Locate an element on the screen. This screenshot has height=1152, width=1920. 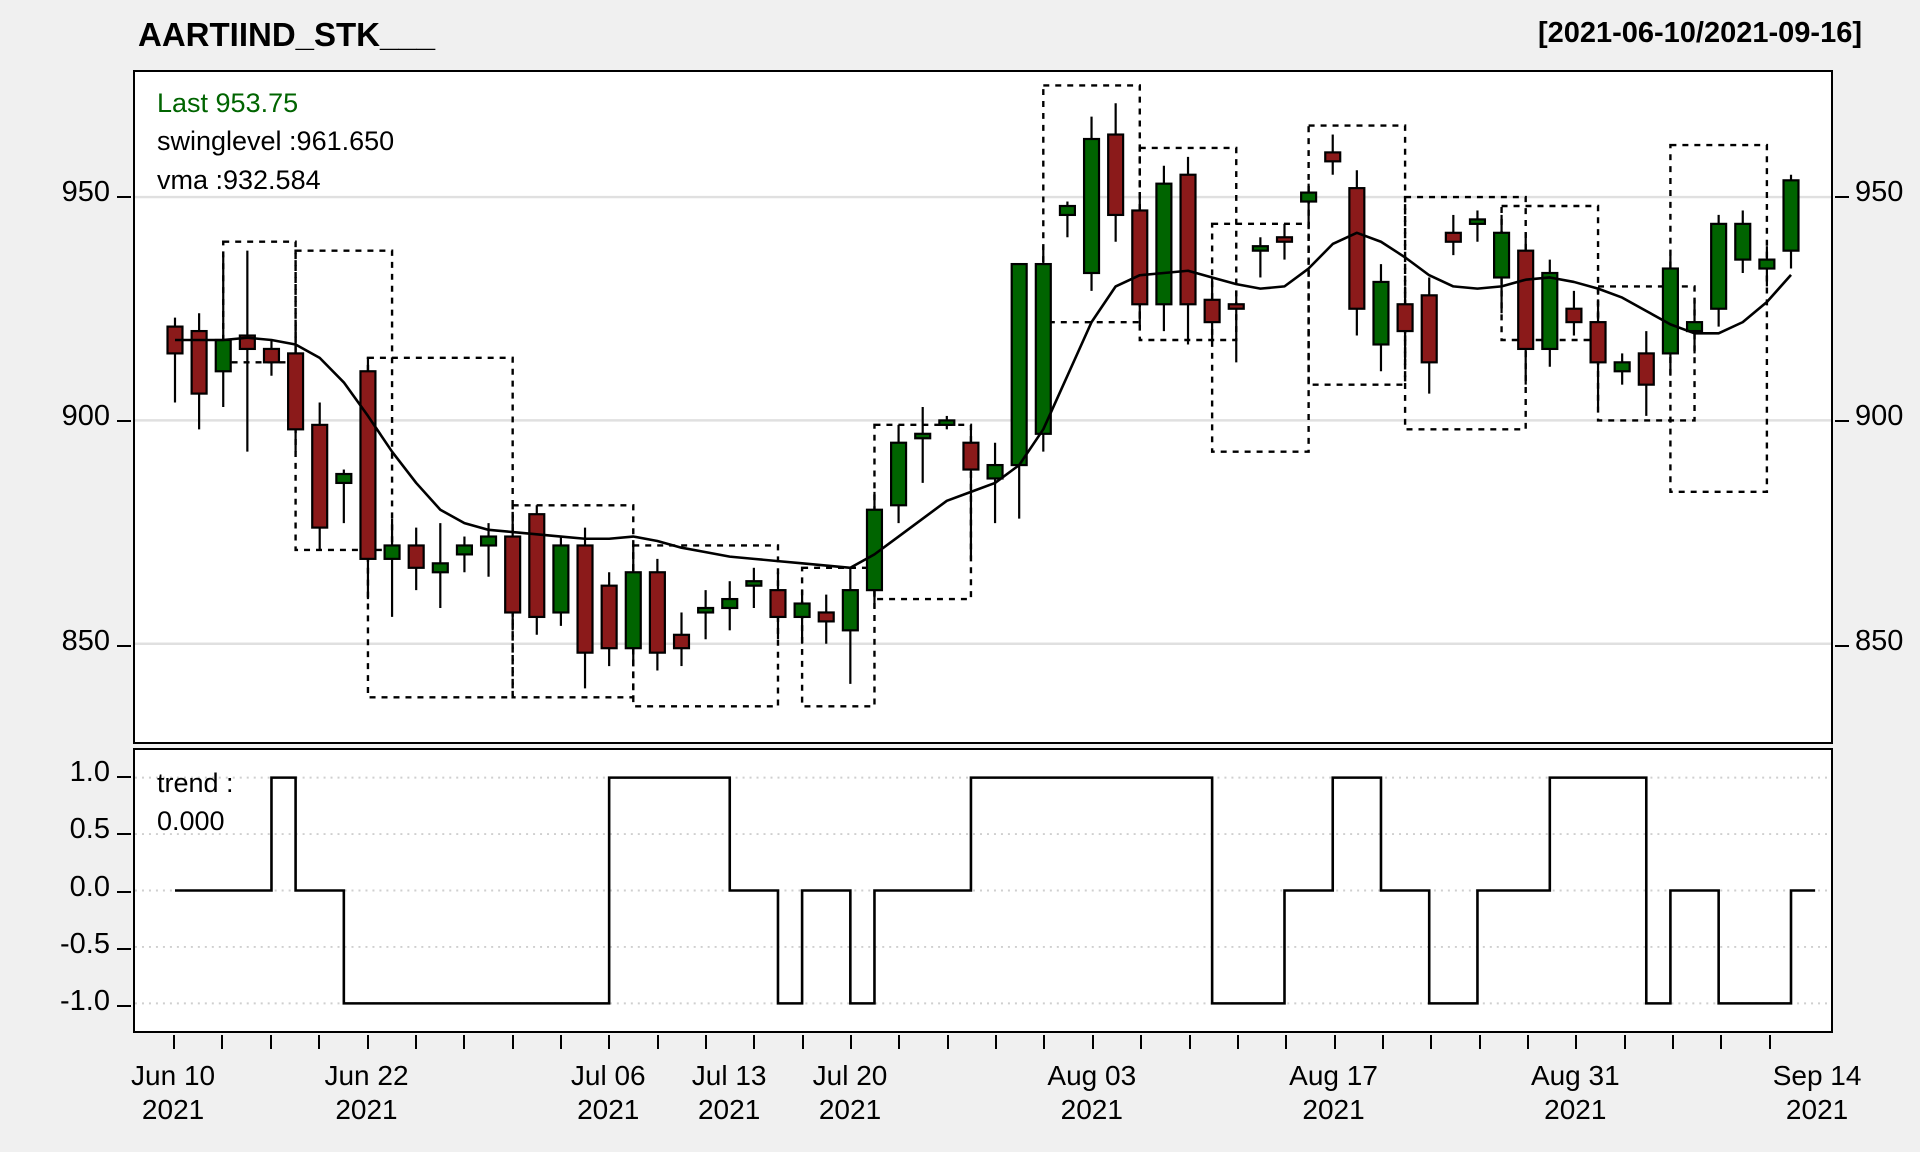
x-tick-date: Jul 06 is located at coordinates (608, 1075).